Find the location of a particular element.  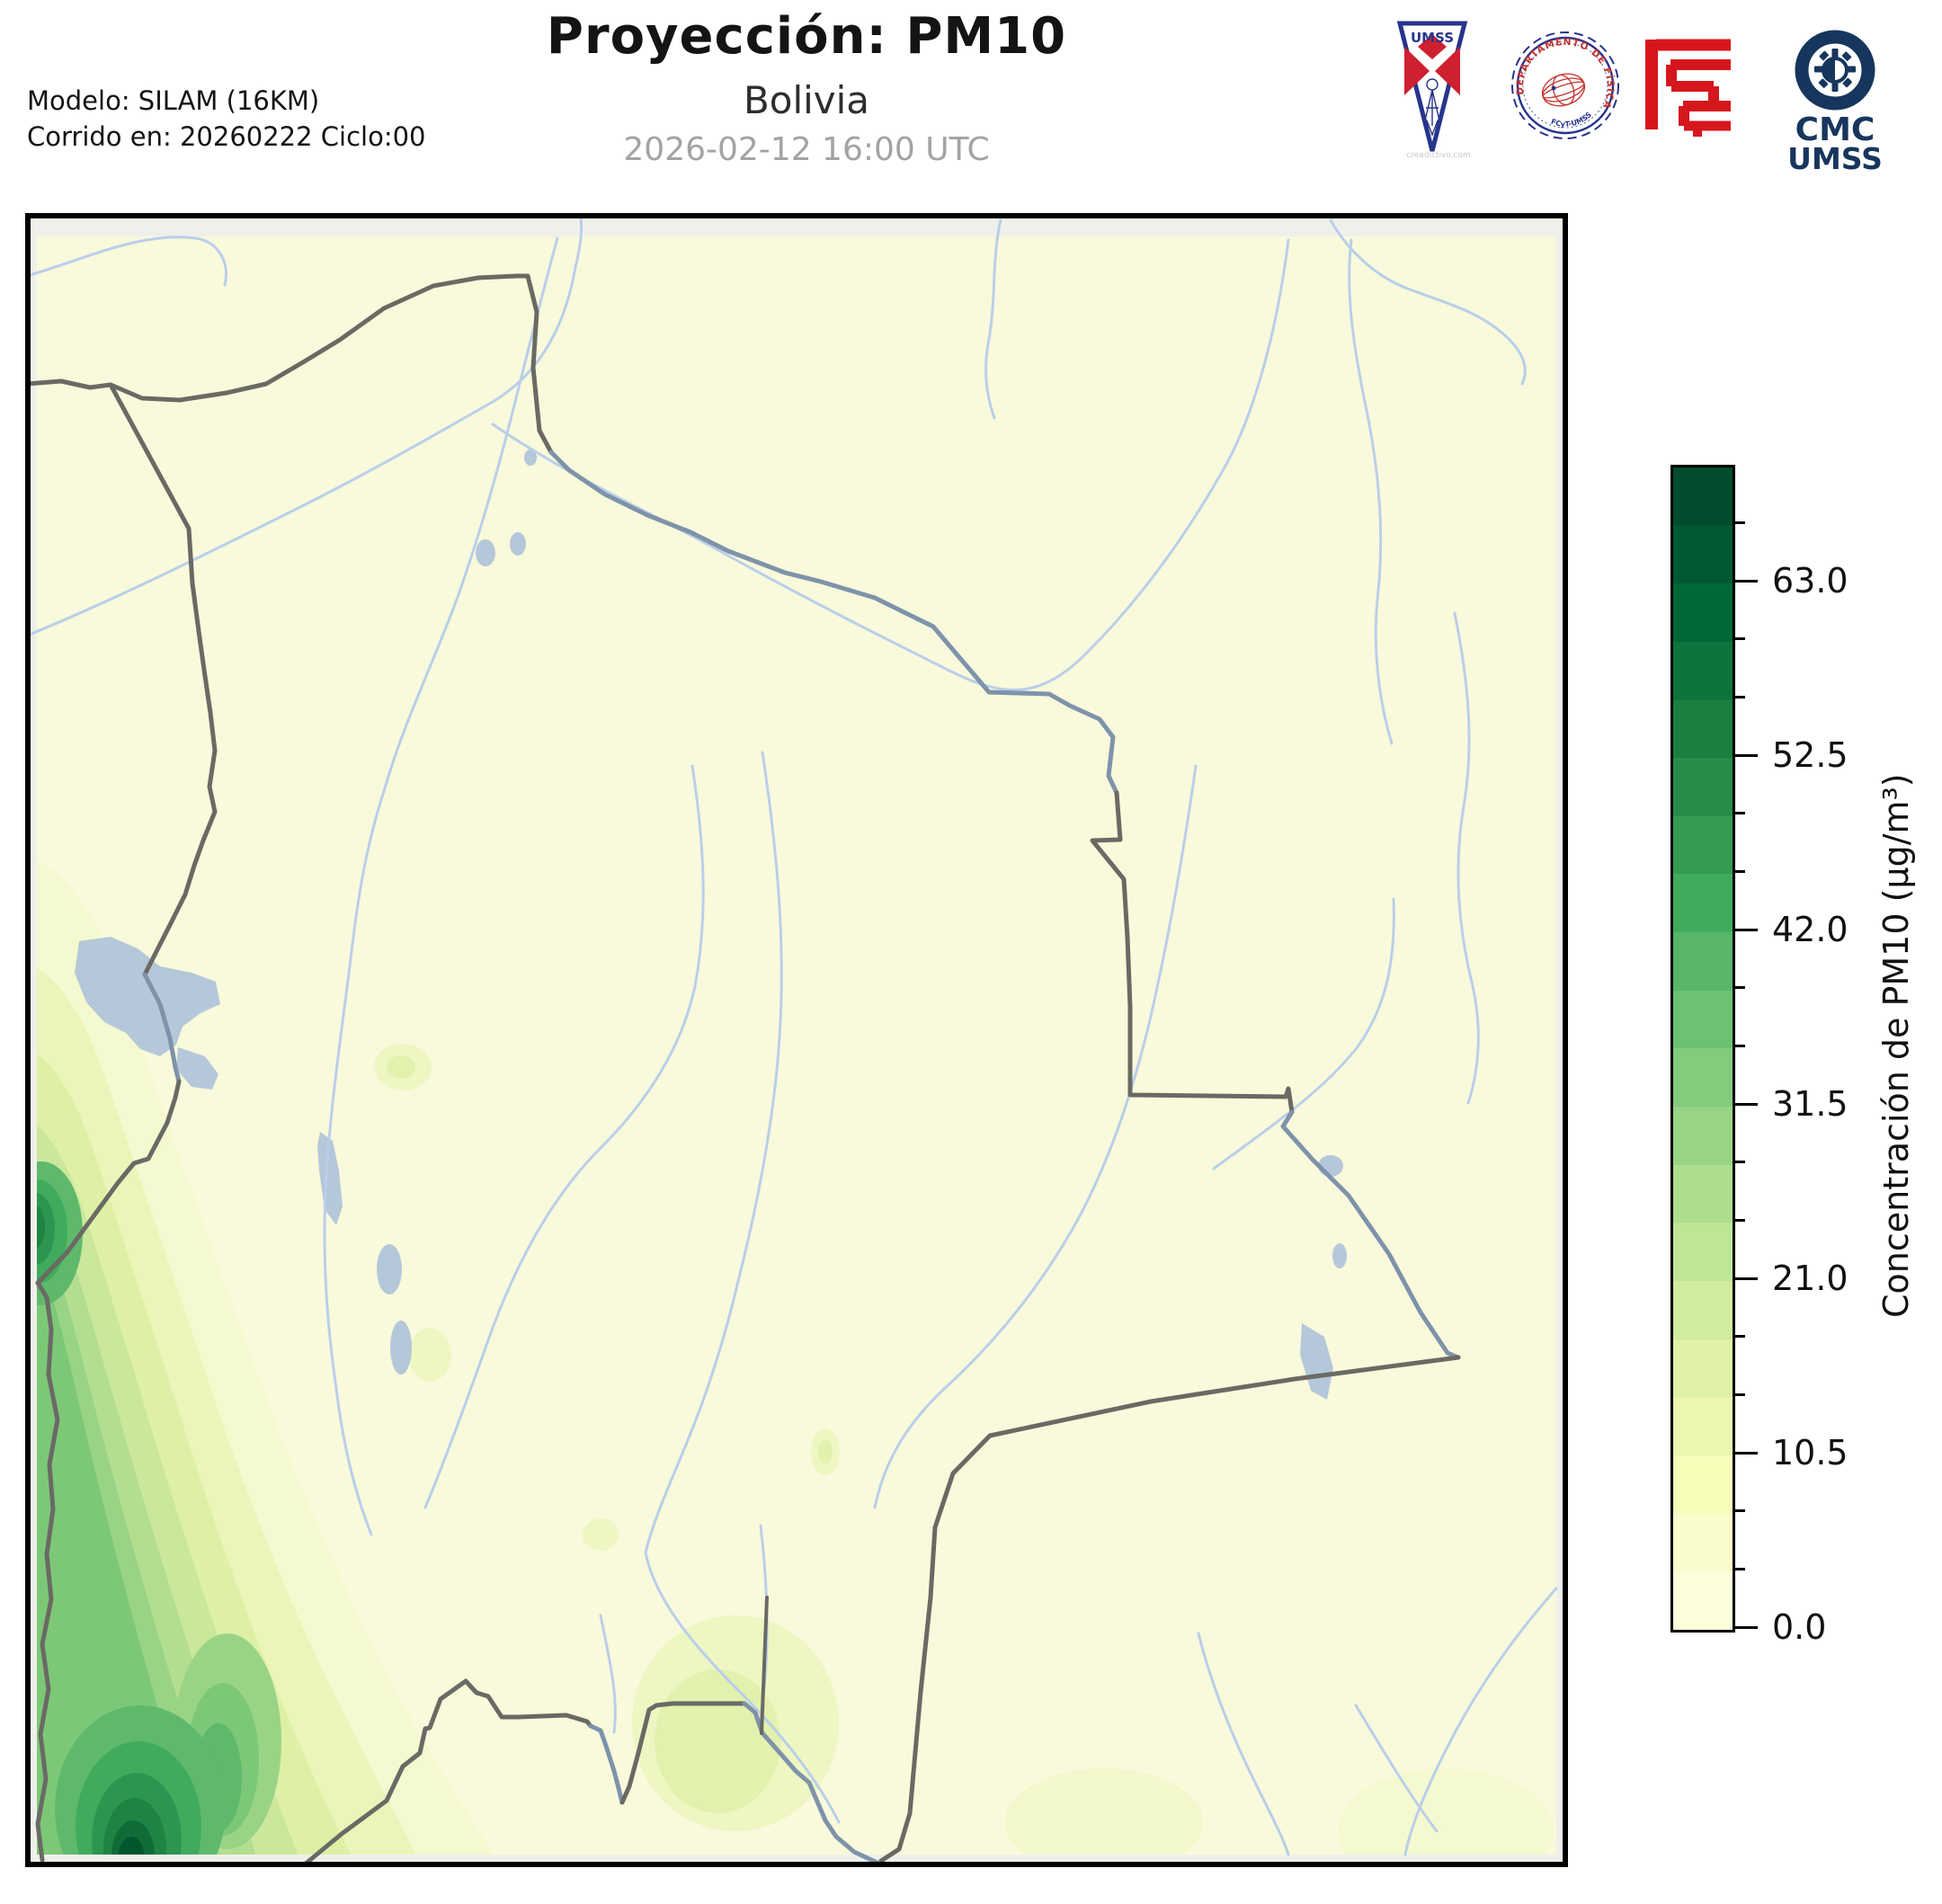

umss-pennant-icon: UMSS is located at coordinates (1432, 86).